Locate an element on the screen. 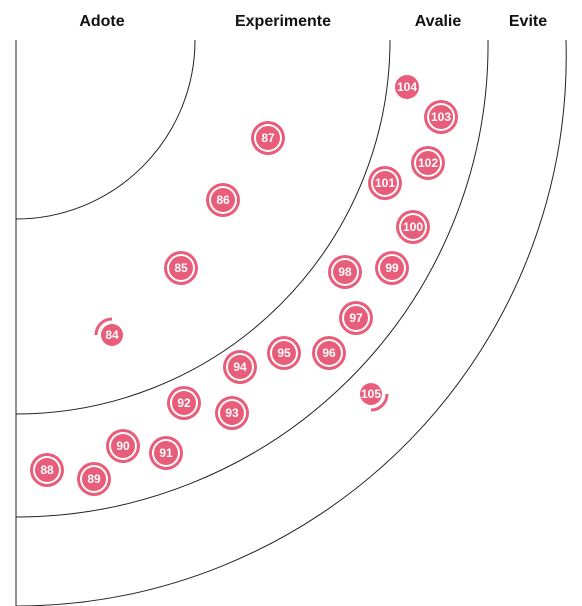 This screenshot has height=606, width=582. blip-label: 97 is located at coordinates (356, 318).